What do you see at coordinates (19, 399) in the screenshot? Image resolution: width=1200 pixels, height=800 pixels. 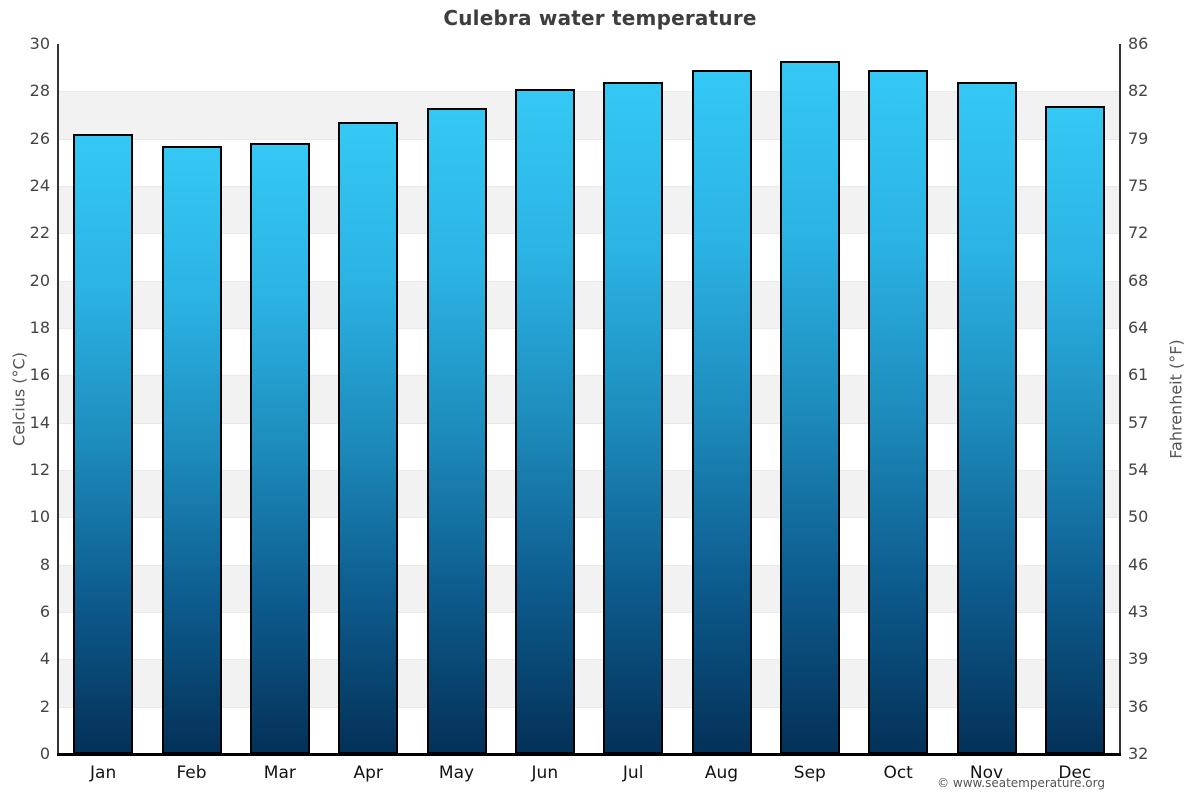 I see `y-axis-title-celsius: Celcius (°C)` at bounding box center [19, 399].